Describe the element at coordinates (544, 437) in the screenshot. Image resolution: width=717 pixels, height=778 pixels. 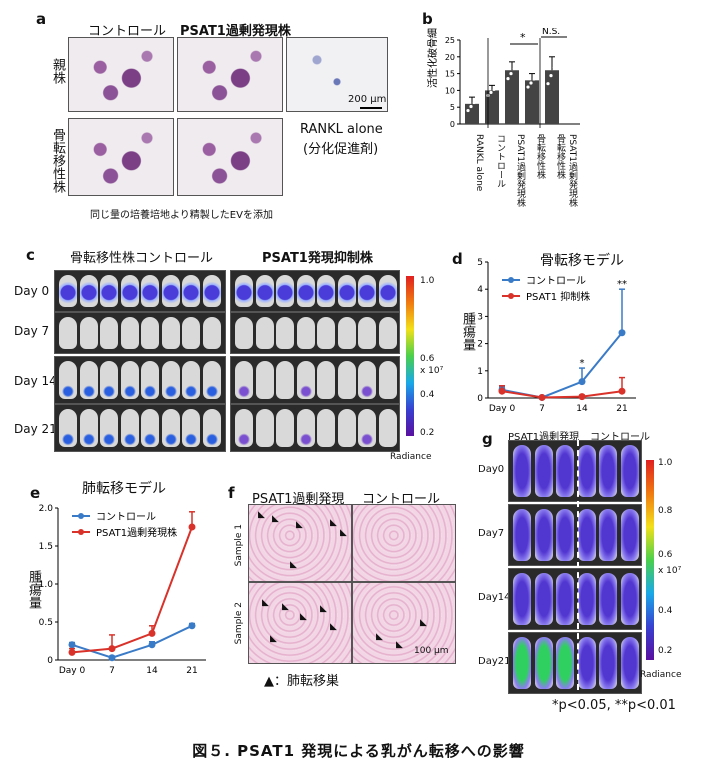
I see `panel-g-col-psat1: PSAT1過剰発現` at that location.